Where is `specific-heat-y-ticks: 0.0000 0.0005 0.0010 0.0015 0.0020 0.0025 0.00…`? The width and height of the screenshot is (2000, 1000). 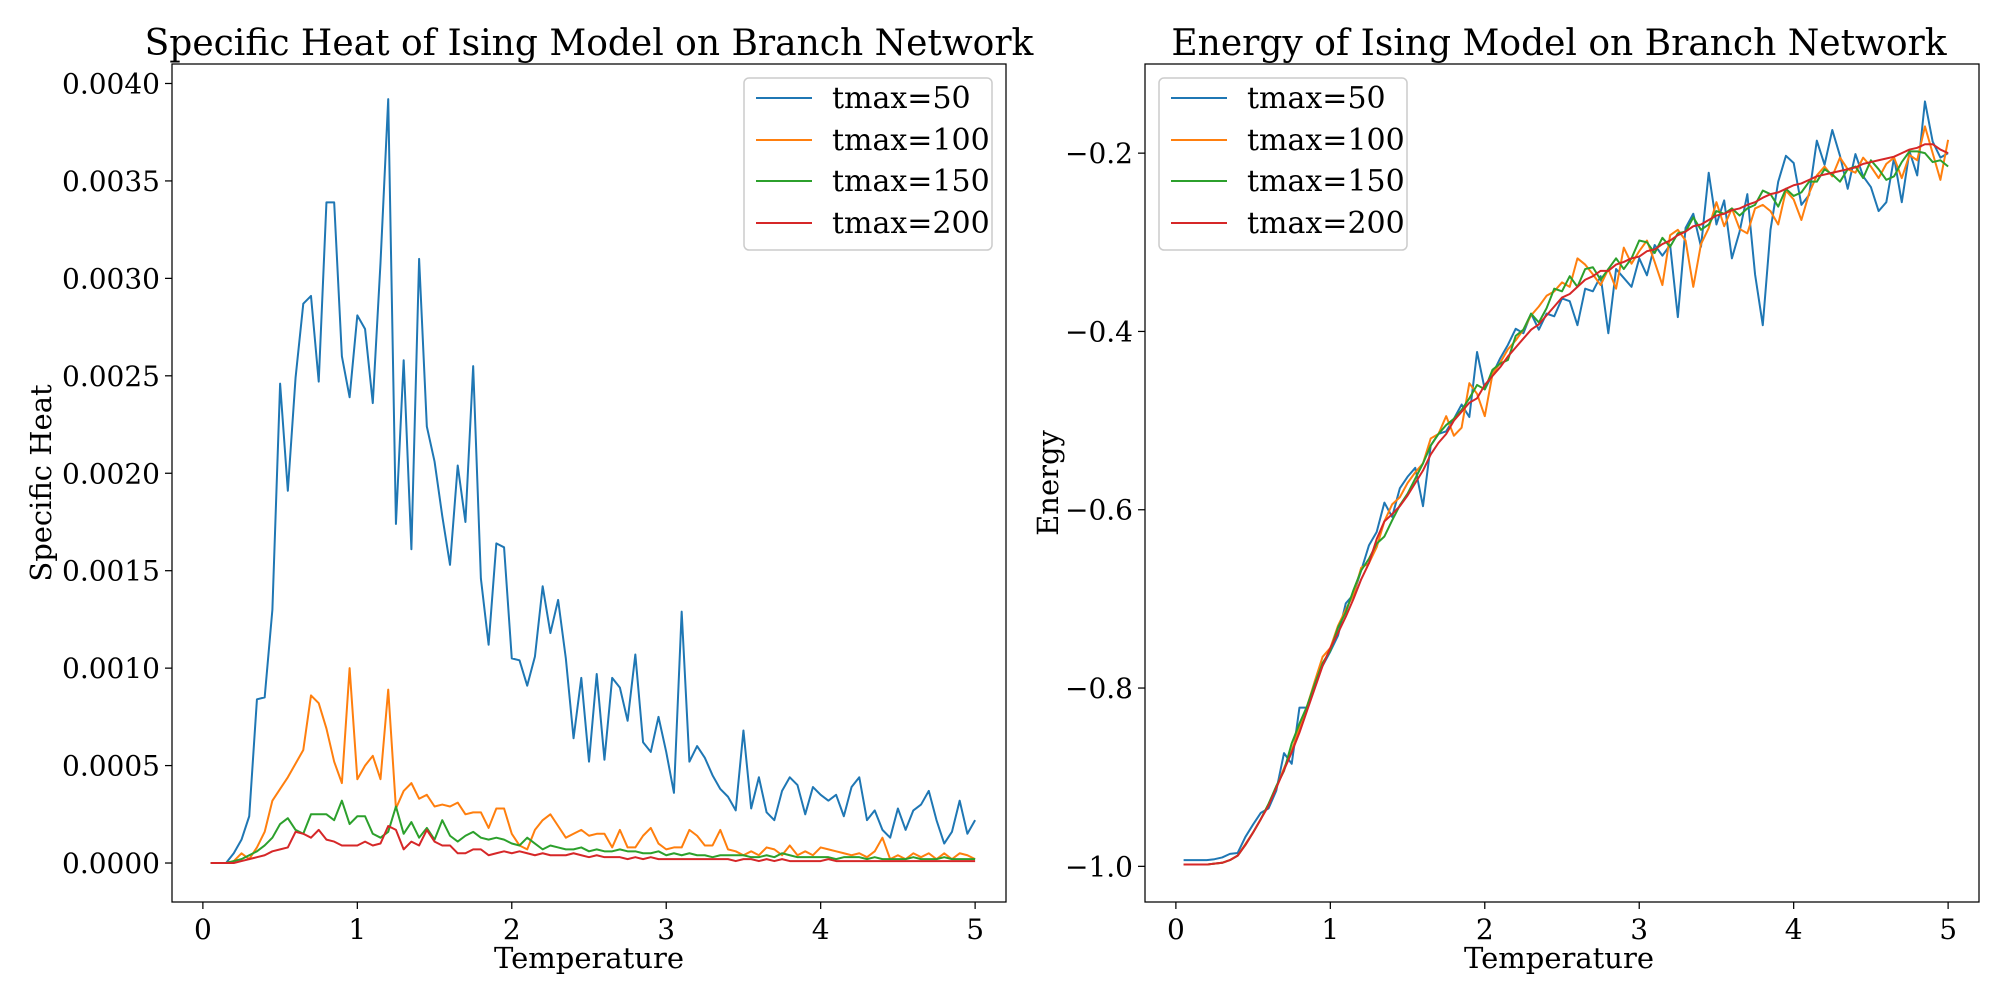 specific-heat-y-ticks: 0.0000 0.0005 0.0010 0.0015 0.0020 0.0025 0.00… is located at coordinates (117, 473).